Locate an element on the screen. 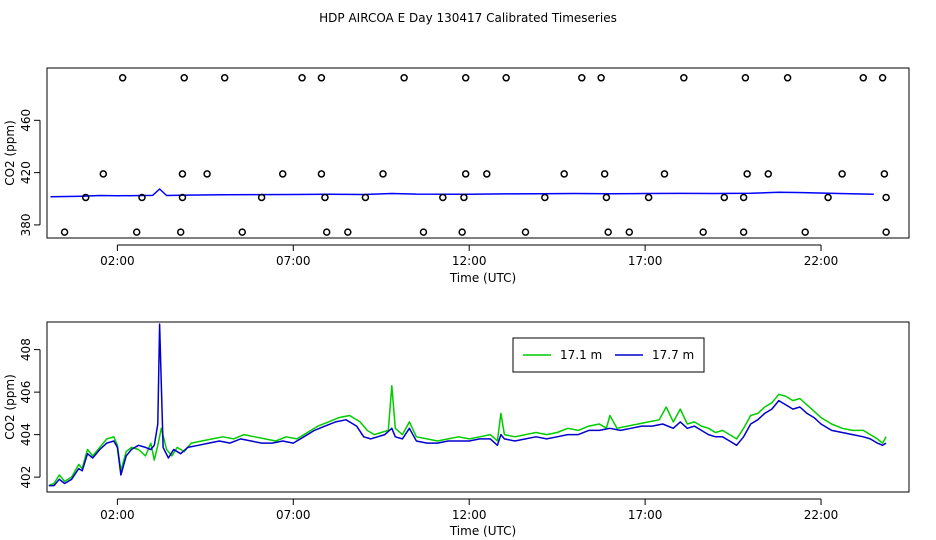  y-tick-label: 404 is located at coordinates (26, 434).